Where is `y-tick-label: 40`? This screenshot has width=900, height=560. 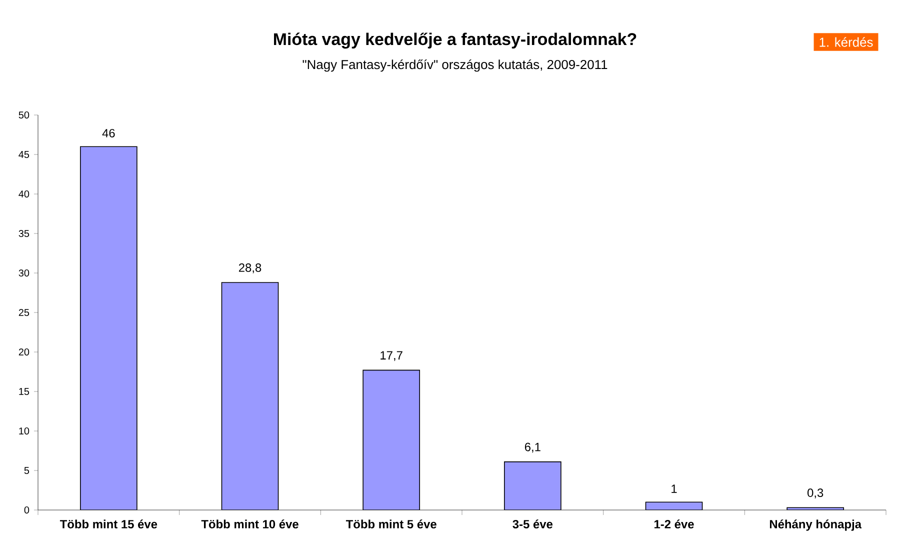 y-tick-label: 40 is located at coordinates (24, 194).